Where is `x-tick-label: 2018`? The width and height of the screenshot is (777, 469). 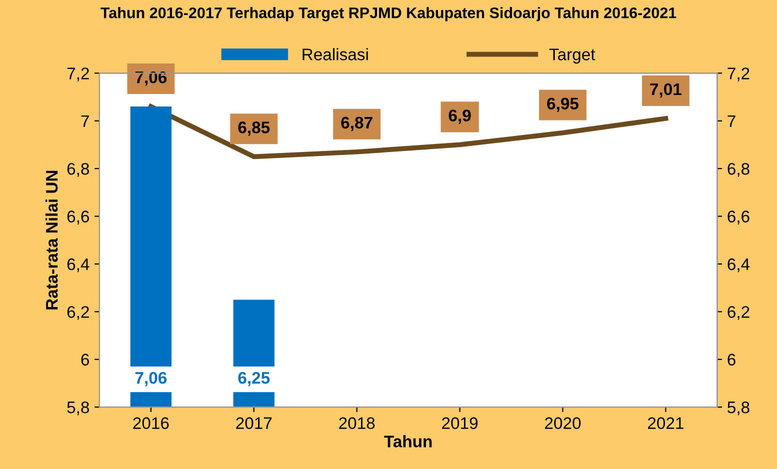
x-tick-label: 2018 is located at coordinates (357, 423).